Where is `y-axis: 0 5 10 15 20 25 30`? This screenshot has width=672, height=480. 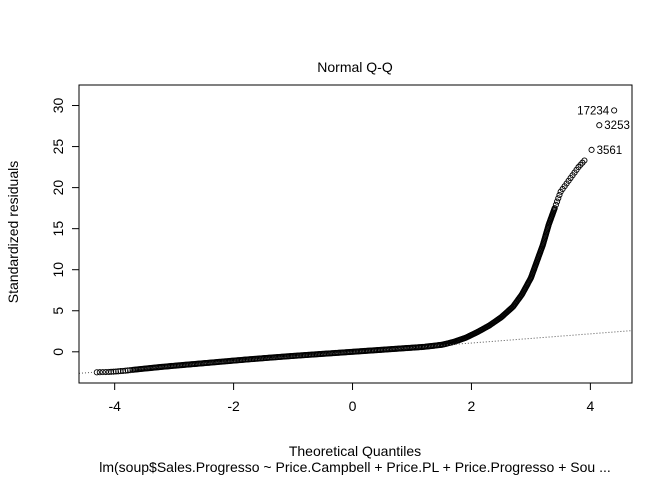 y-axis: 0 5 10 15 20 25 30 is located at coordinates (65, 227).